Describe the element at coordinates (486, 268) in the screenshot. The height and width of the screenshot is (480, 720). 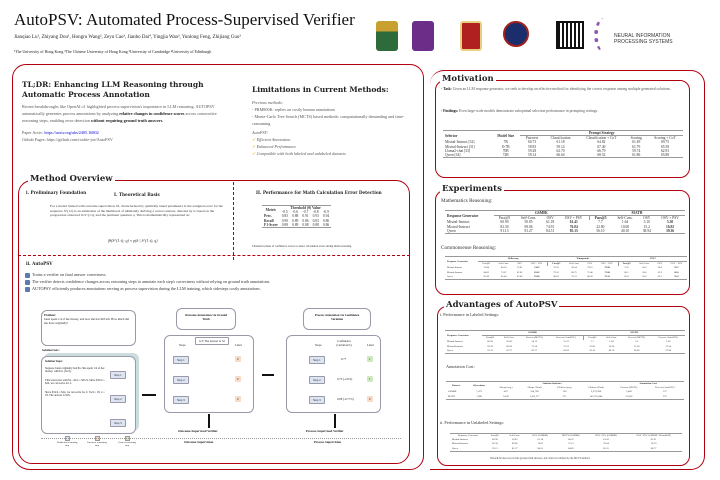
I see `table-cell: 76.84` at that location.